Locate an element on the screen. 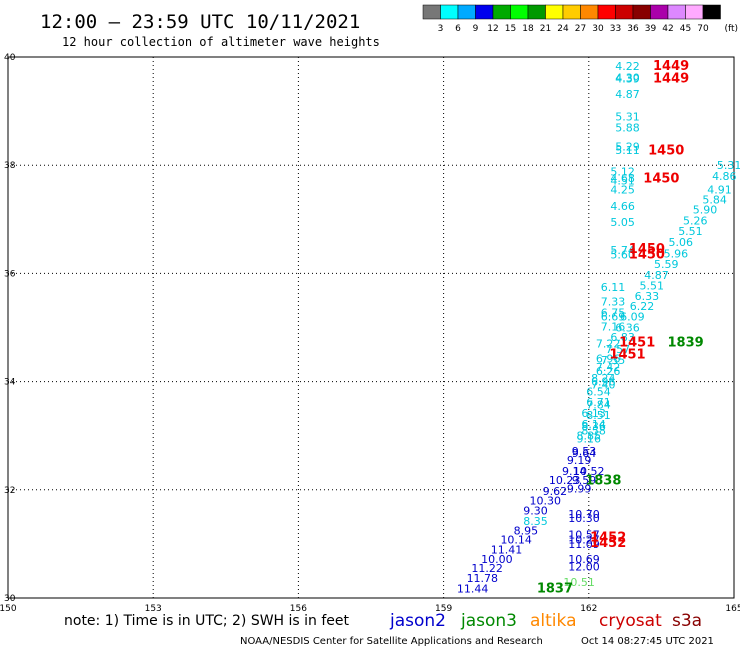  data-point-label: 4.39 is located at coordinates (627, 79).